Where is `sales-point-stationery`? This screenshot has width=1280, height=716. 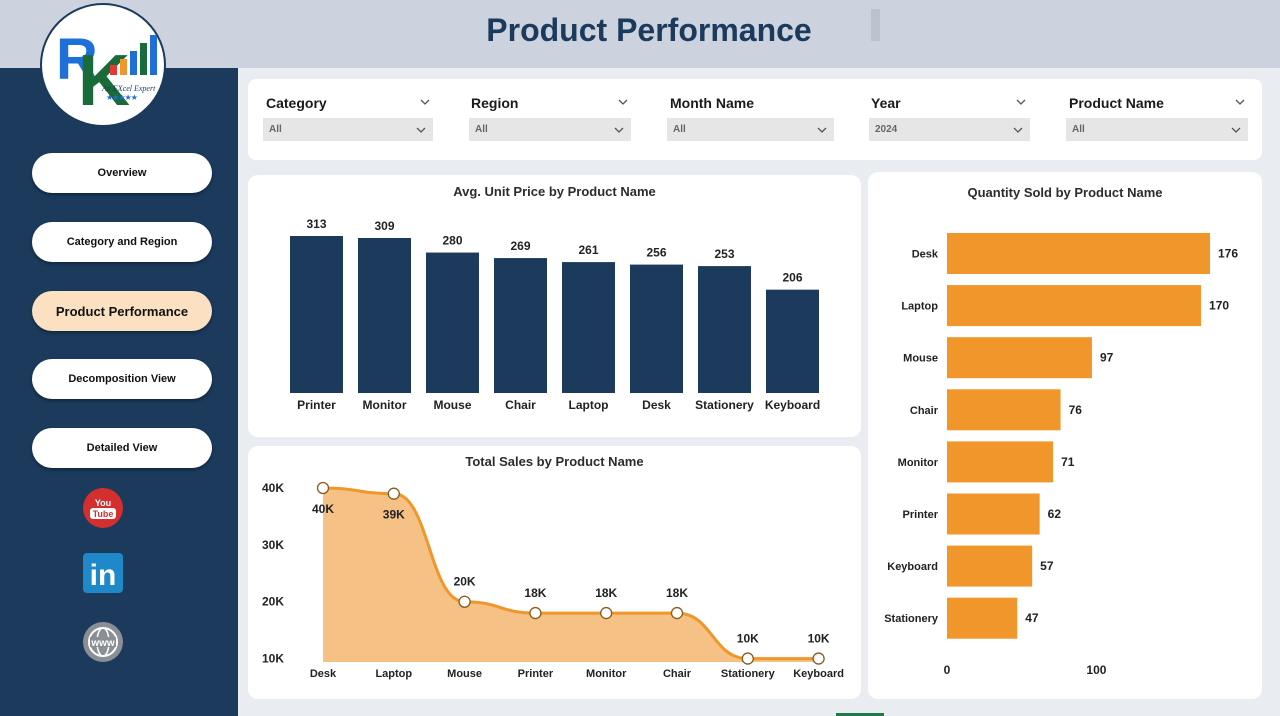
sales-point-stationery is located at coordinates (747, 658).